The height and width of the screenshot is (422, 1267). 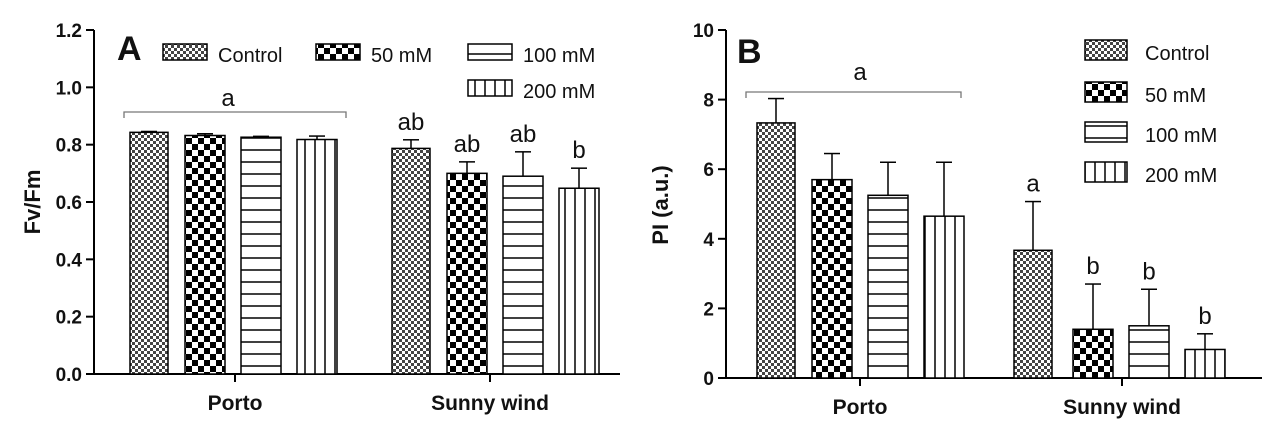 I want to click on y-axis-title: PI (a.u.), so click(x=660, y=204).